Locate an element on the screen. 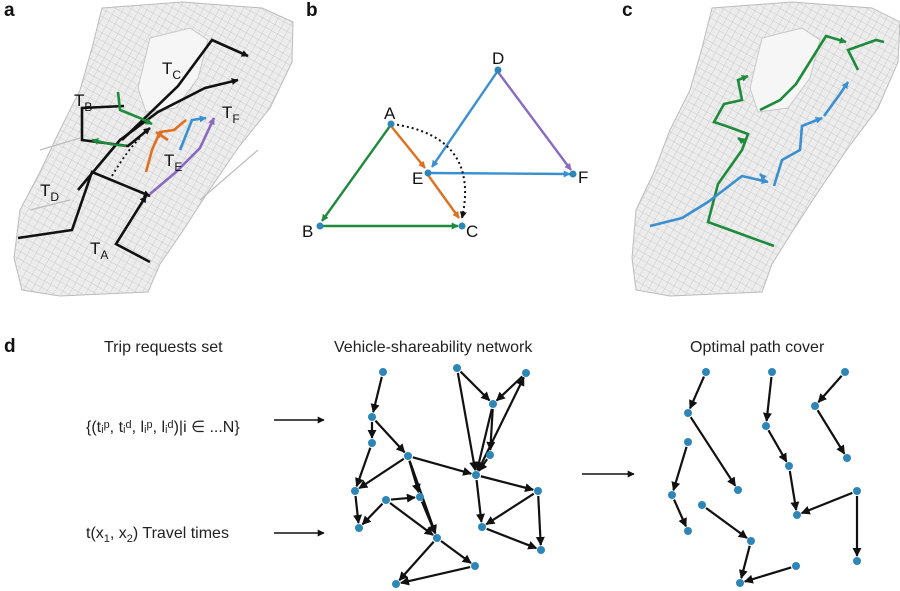  edge-e-f is located at coordinates (499, 174).